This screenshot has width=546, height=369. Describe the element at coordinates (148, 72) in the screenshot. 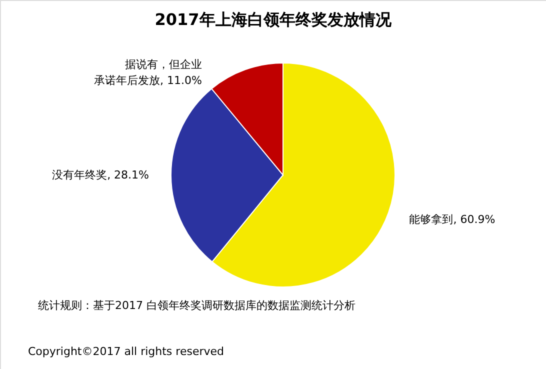

I see `slice-label: 据说有，但企业承诺年后发放, 11.0%` at that location.